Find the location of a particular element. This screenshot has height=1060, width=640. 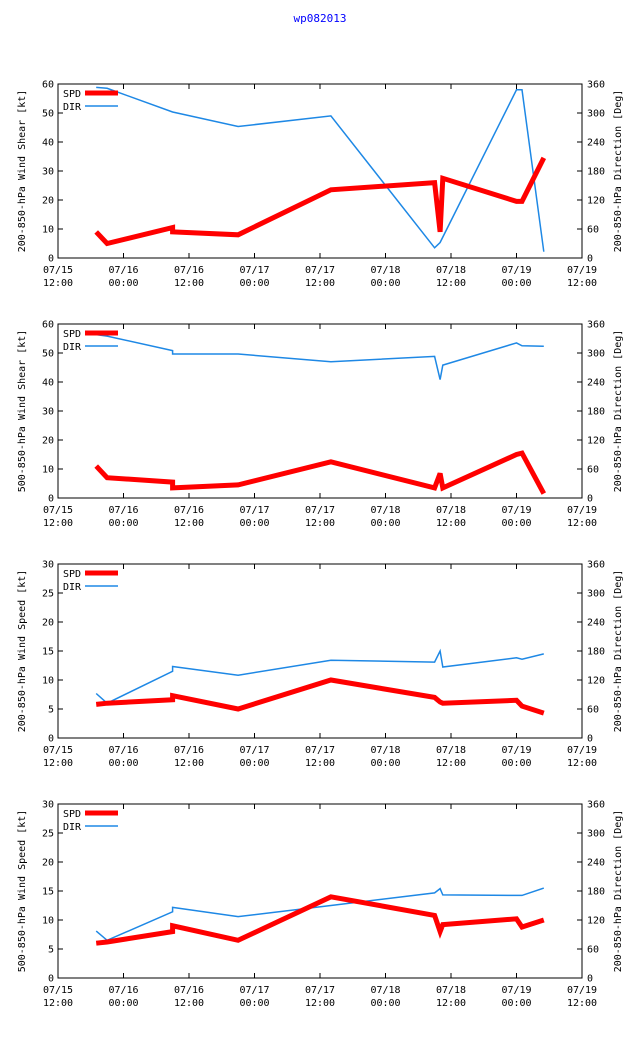

dir-series-line is located at coordinates (320, 169).